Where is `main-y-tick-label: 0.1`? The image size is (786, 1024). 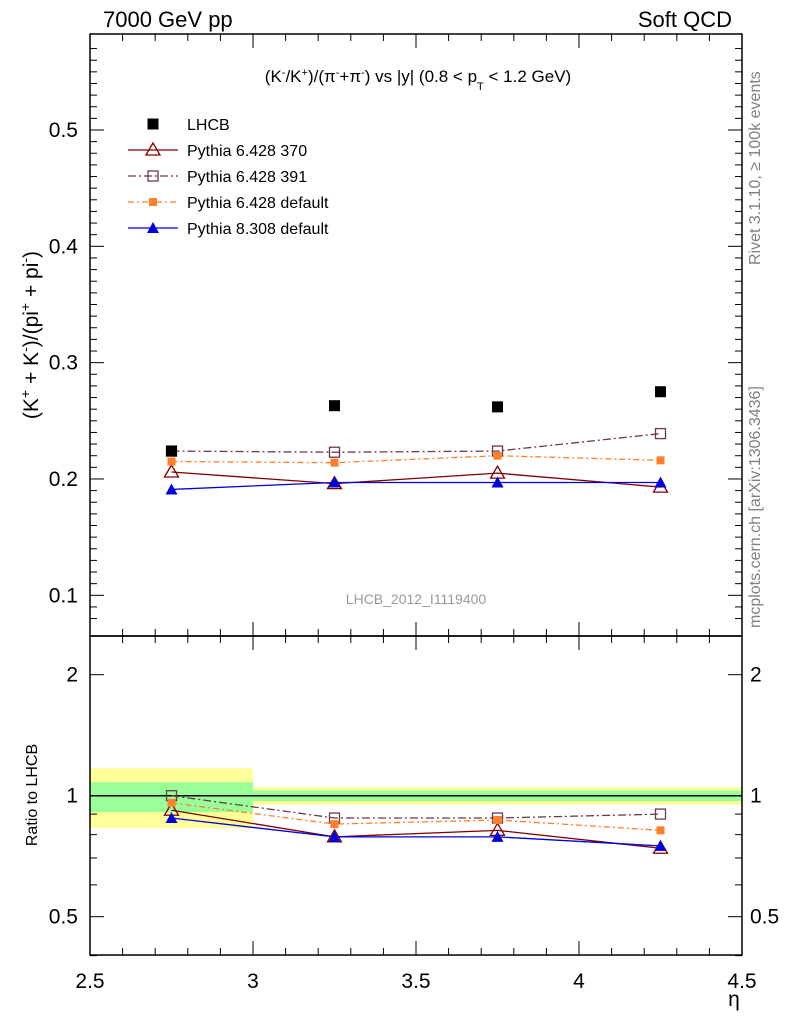
main-y-tick-label: 0.1 is located at coordinates (63, 595).